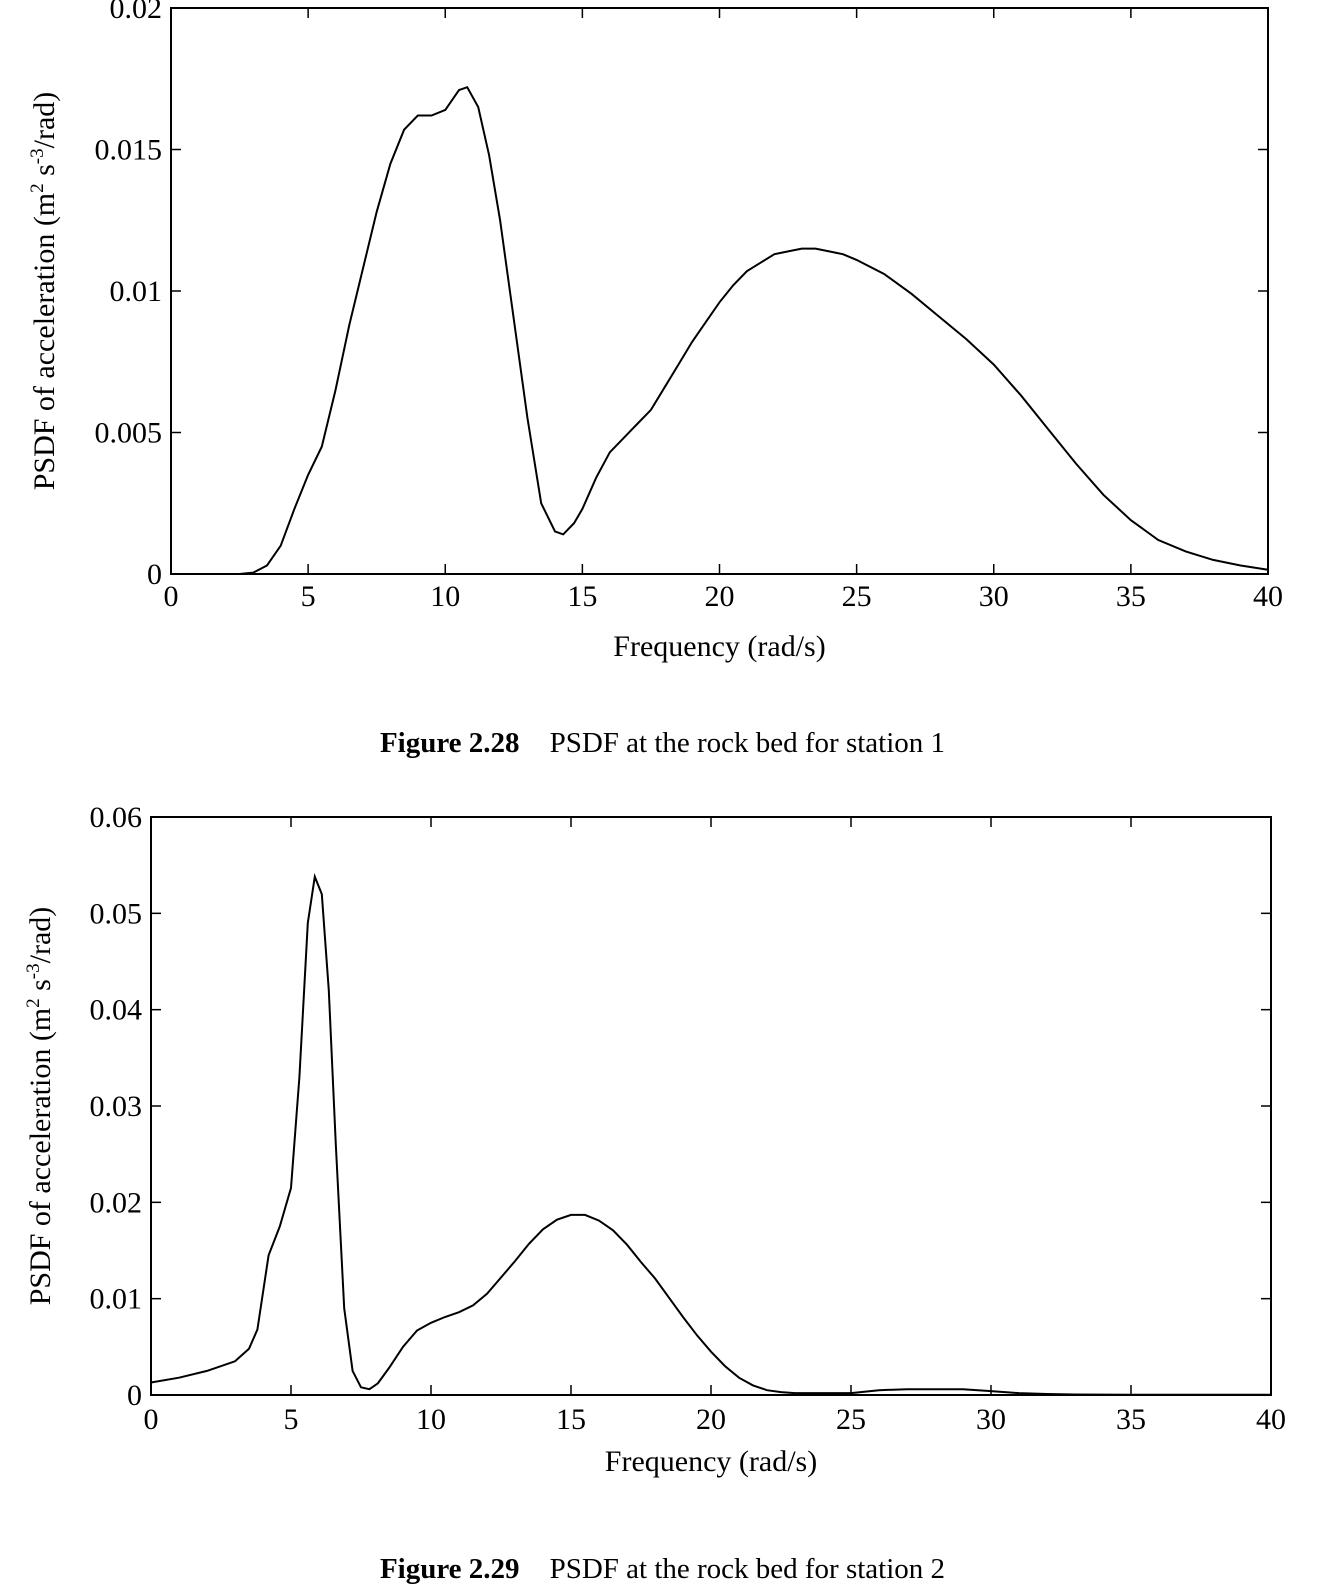 The width and height of the screenshot is (1325, 1593). What do you see at coordinates (449, 1569) in the screenshot?
I see `figure-number: Figure 2.29` at bounding box center [449, 1569].